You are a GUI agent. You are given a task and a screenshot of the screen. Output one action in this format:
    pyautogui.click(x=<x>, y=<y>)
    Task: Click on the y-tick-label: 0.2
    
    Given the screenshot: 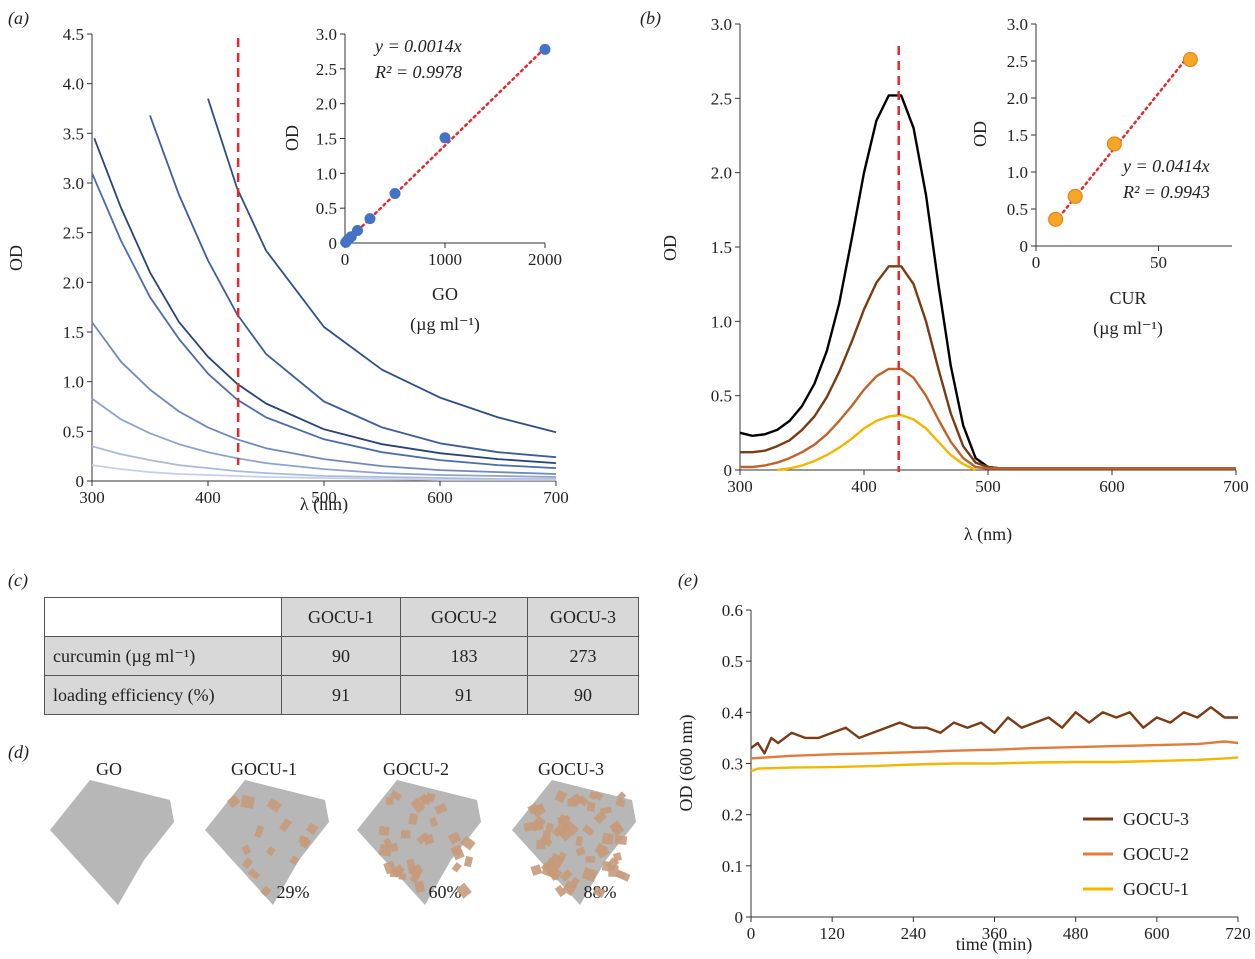 What is the action you would take?
    pyautogui.click(x=732, y=815)
    